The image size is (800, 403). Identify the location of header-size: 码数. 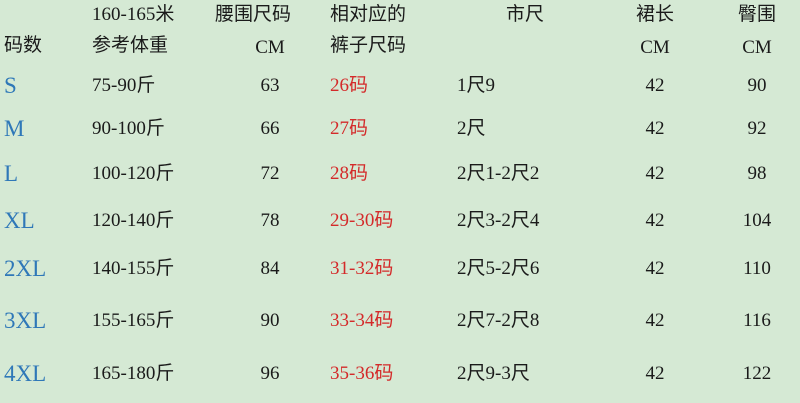
(23, 45).